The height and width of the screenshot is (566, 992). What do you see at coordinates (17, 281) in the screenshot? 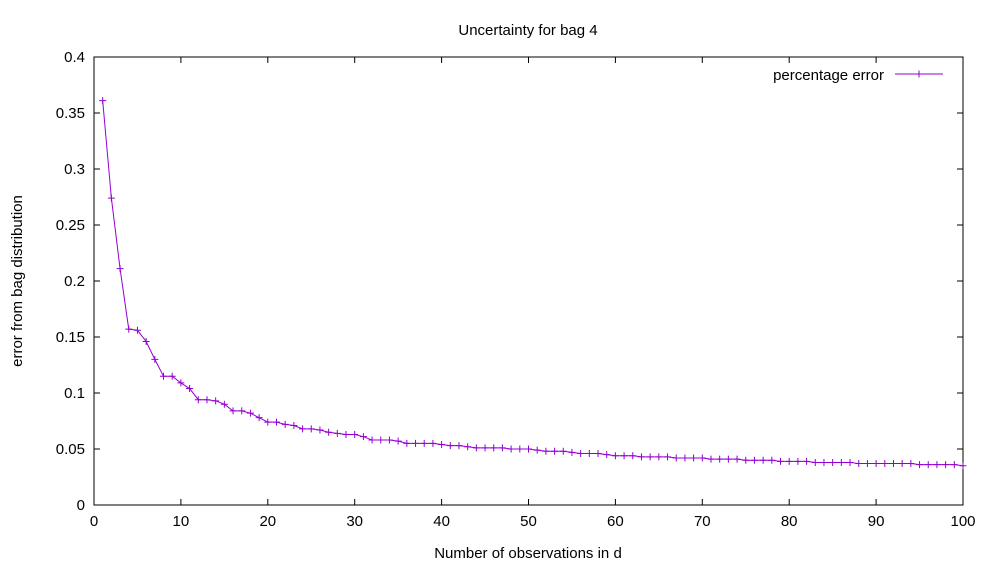
I see `y-axis-label: error from bag distribution` at bounding box center [17, 281].